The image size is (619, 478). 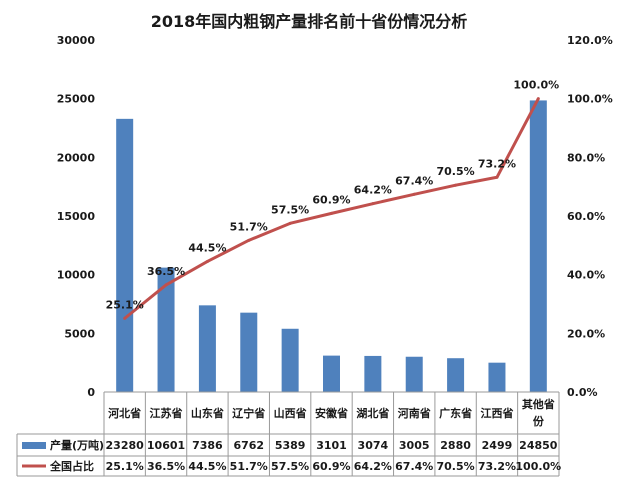 What do you see at coordinates (76, 216) in the screenshot?
I see `y-left-tick-label: 15000` at bounding box center [76, 216].